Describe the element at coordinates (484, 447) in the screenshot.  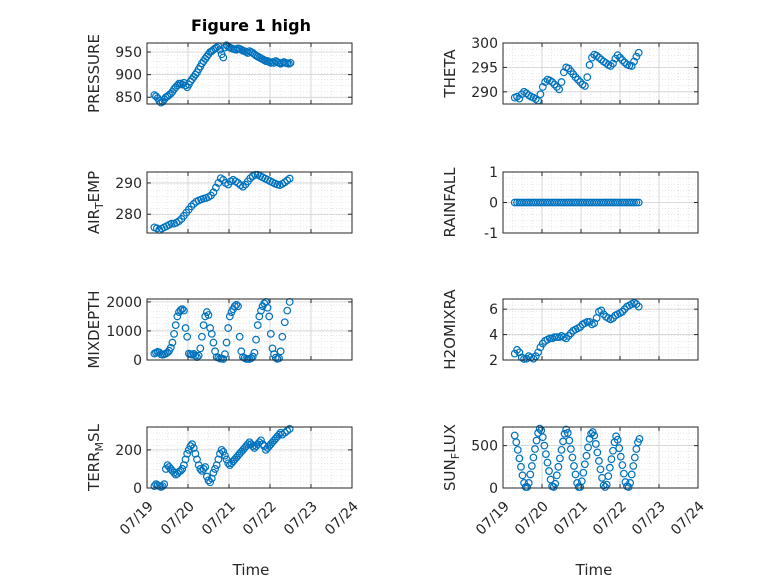
I see `y-tick-label: 500` at that location.